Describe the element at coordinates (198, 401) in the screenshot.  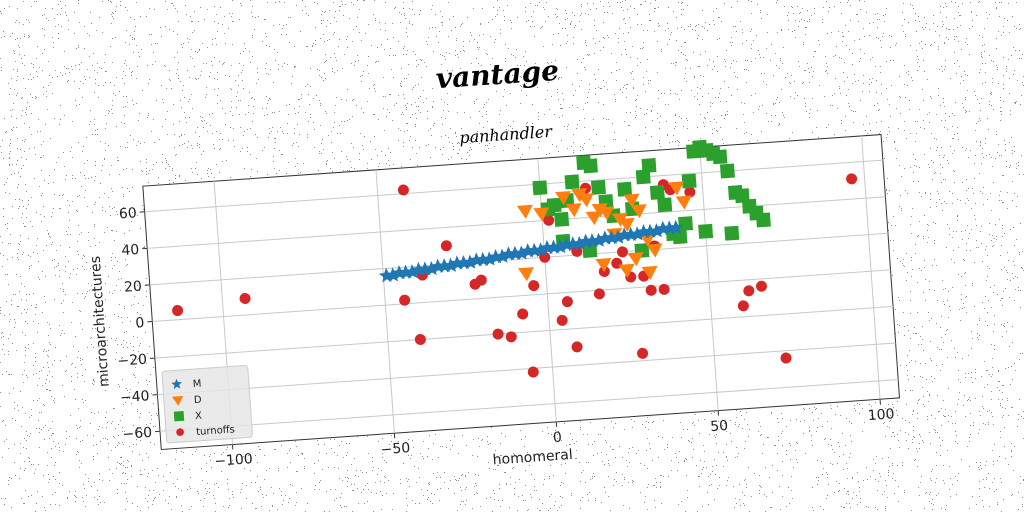
I see `legend-label: D` at that location.